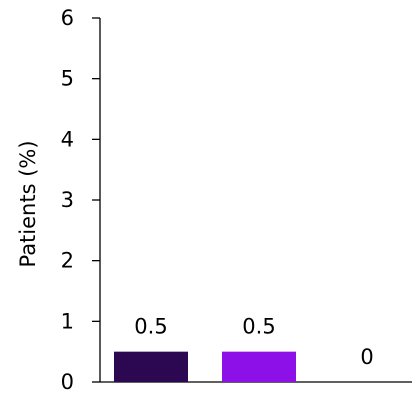  I want to click on y-tick-label: 2, so click(67, 261).